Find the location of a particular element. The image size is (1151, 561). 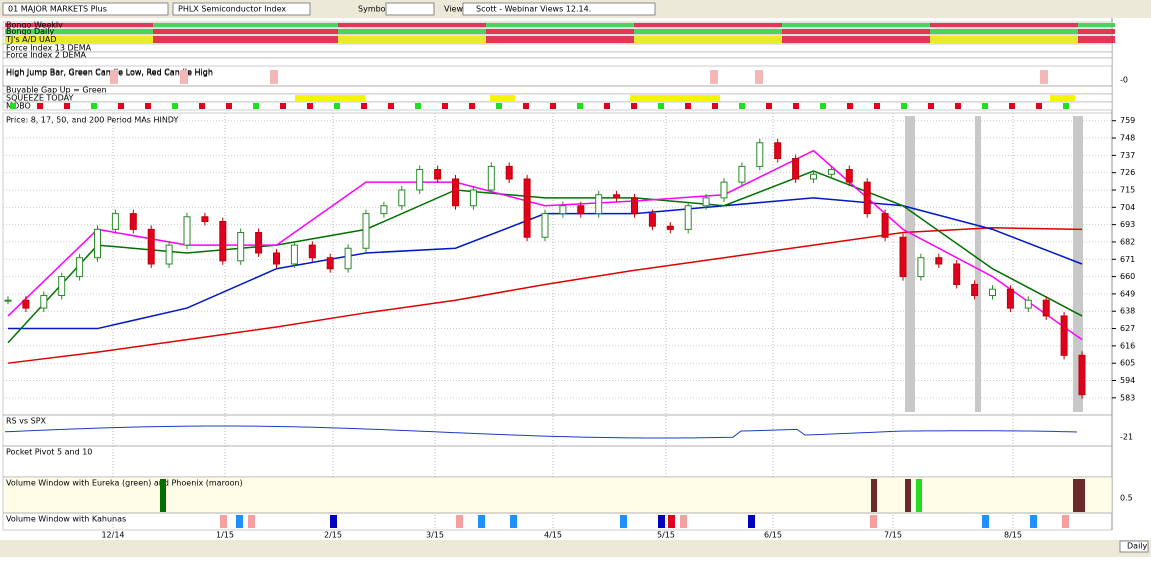

y-tick-label: 715 is located at coordinates (1127, 190).